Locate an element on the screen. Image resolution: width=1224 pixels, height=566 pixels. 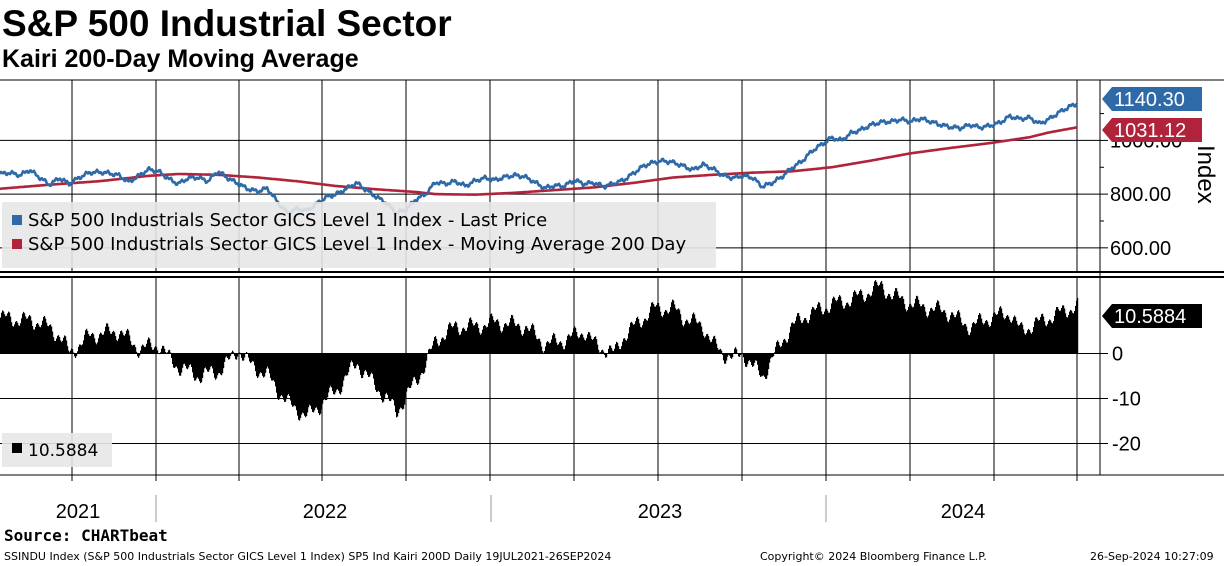
last-price-tag-shape is located at coordinates (1152, 99).